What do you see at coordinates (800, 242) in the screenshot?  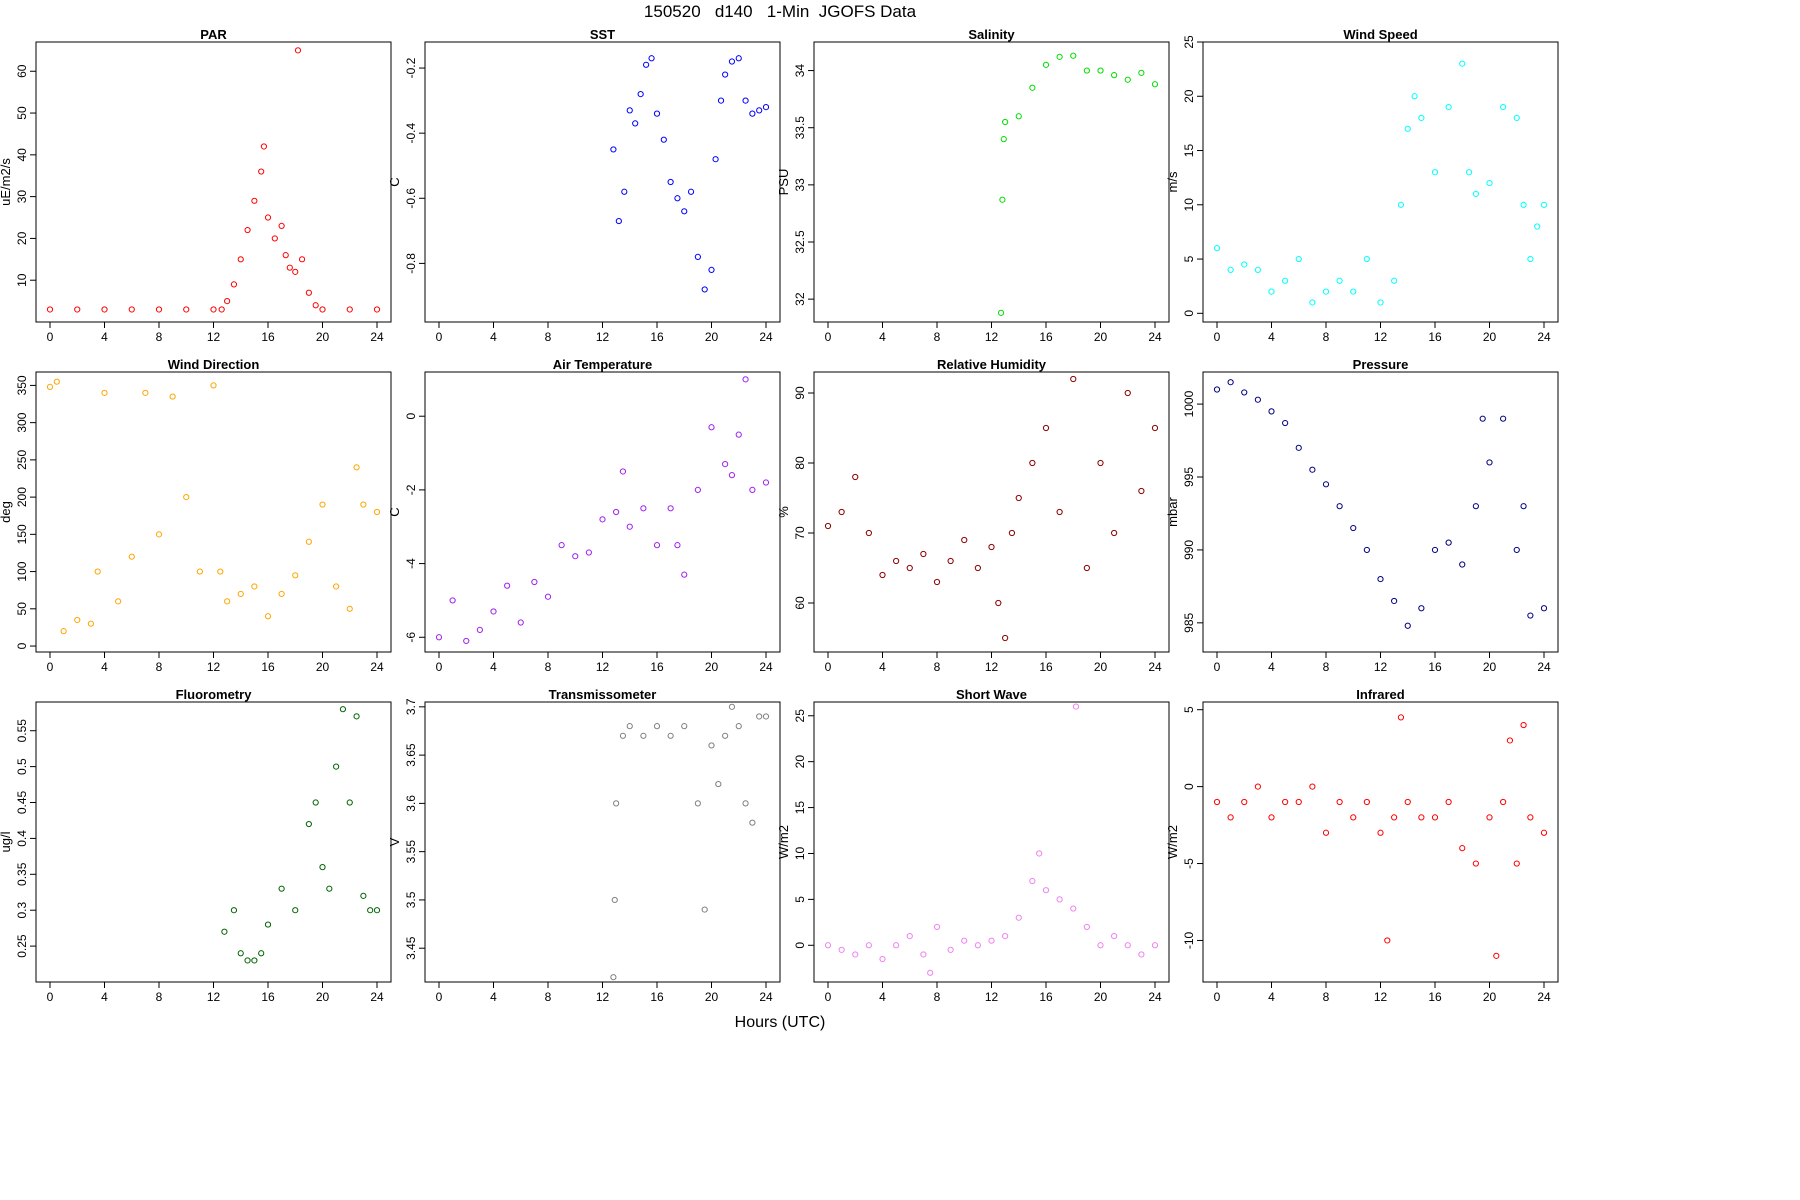 I see `y-tick-label: 32.5` at bounding box center [800, 242].